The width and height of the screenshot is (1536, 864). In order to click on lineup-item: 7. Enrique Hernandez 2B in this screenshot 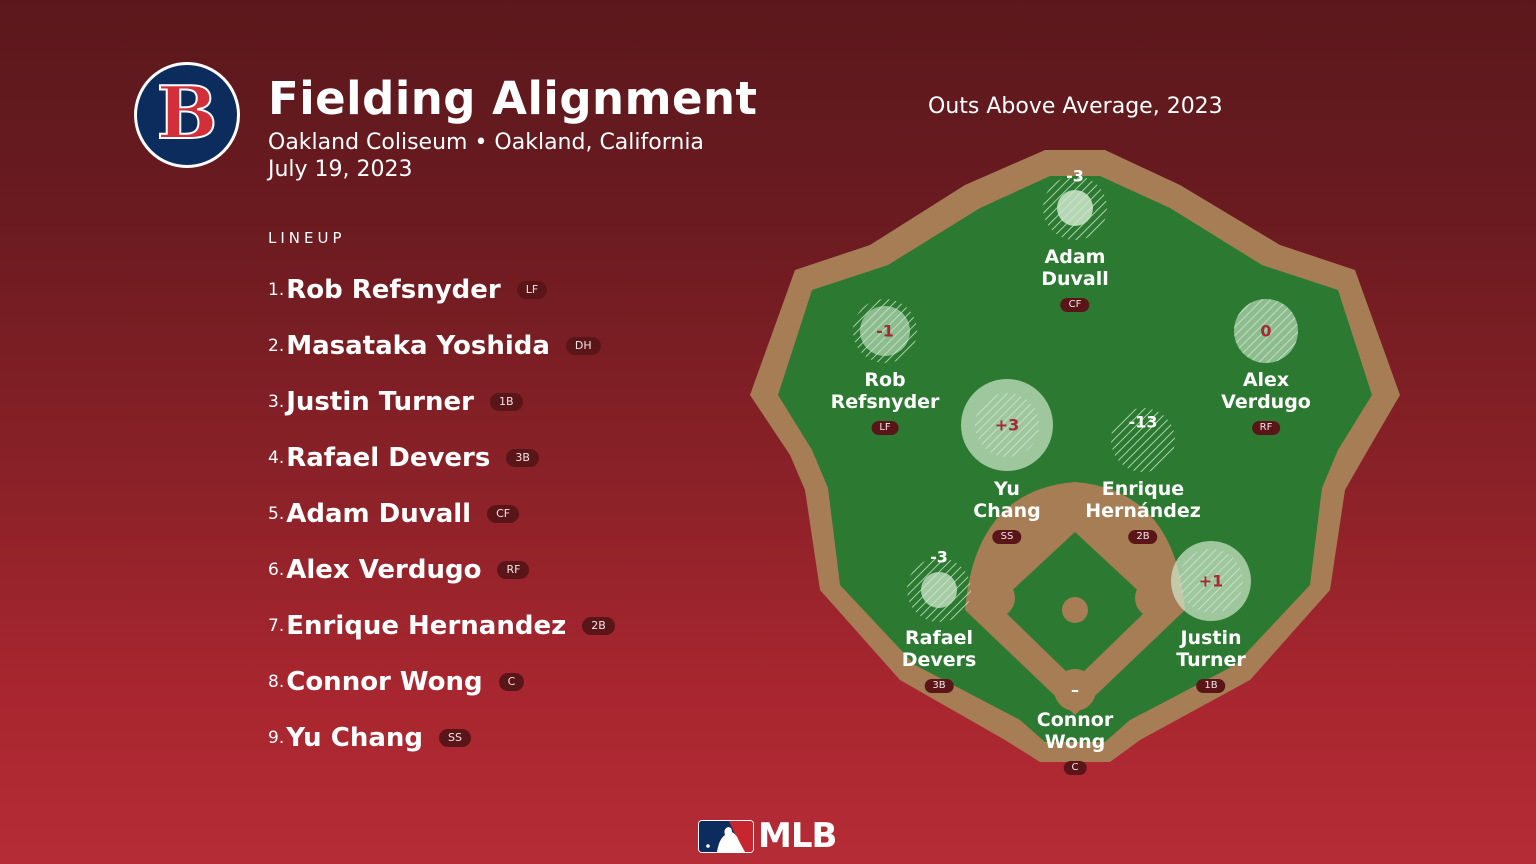, I will do `click(441, 626)`.